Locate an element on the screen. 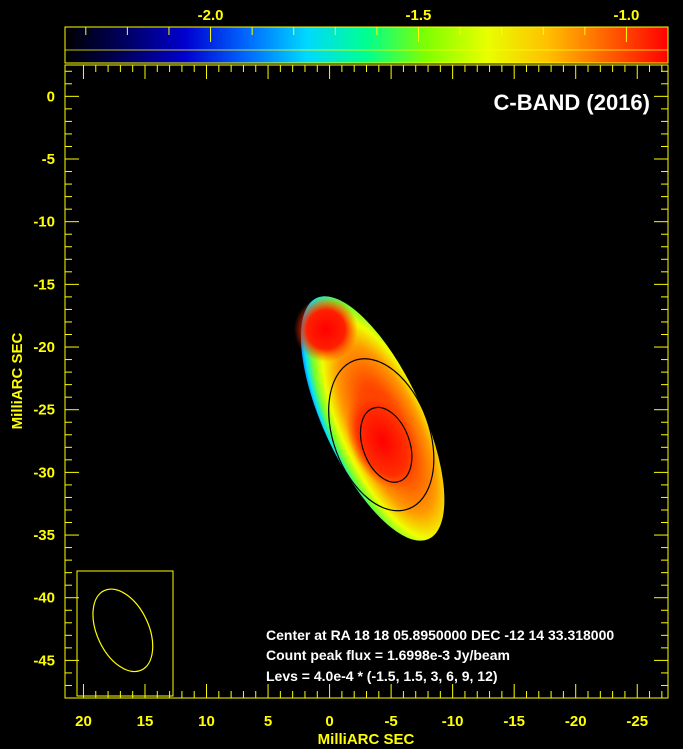 The image size is (683, 749). colorbar-tick-label: -1.0 is located at coordinates (626, 15).